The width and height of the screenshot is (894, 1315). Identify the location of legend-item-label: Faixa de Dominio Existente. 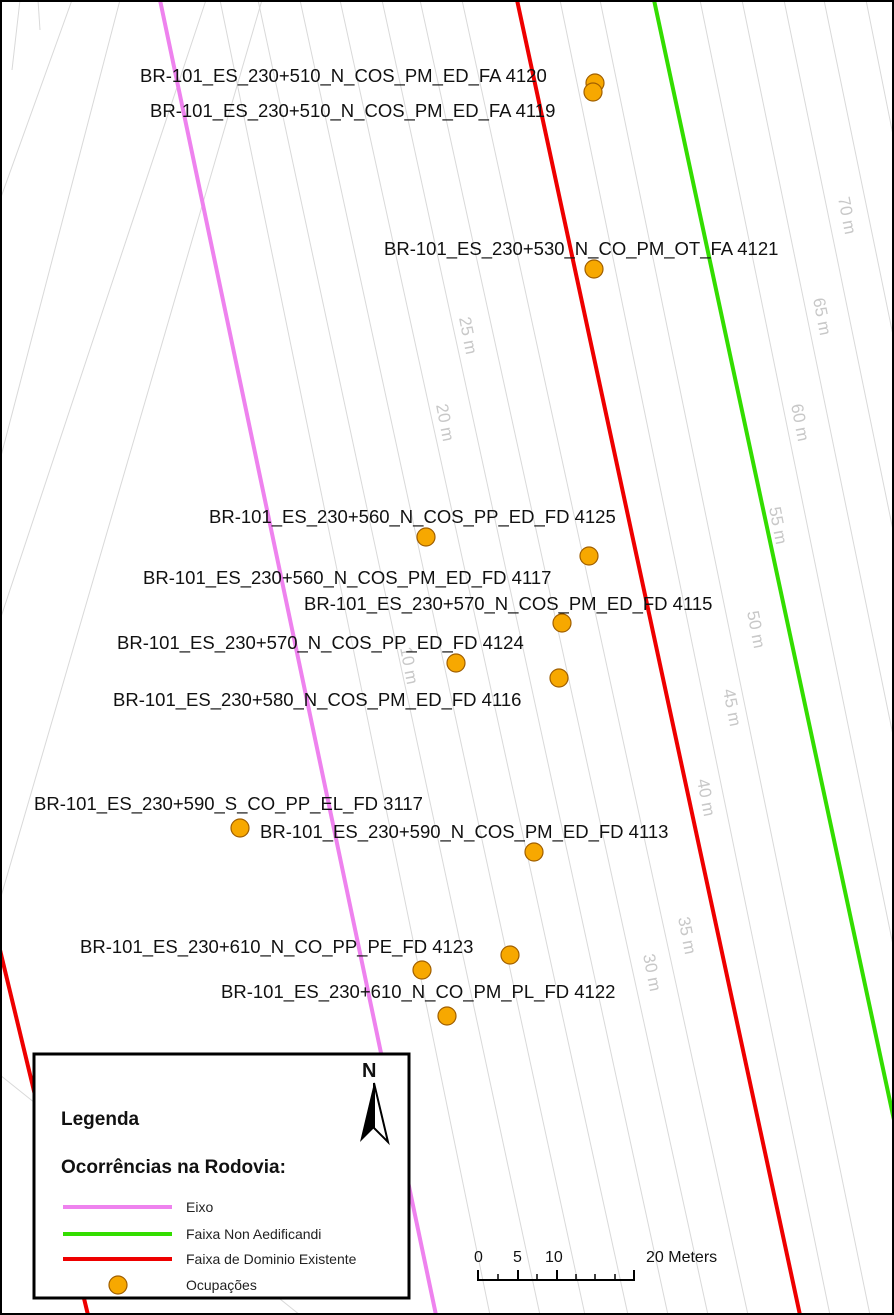
(271, 1259).